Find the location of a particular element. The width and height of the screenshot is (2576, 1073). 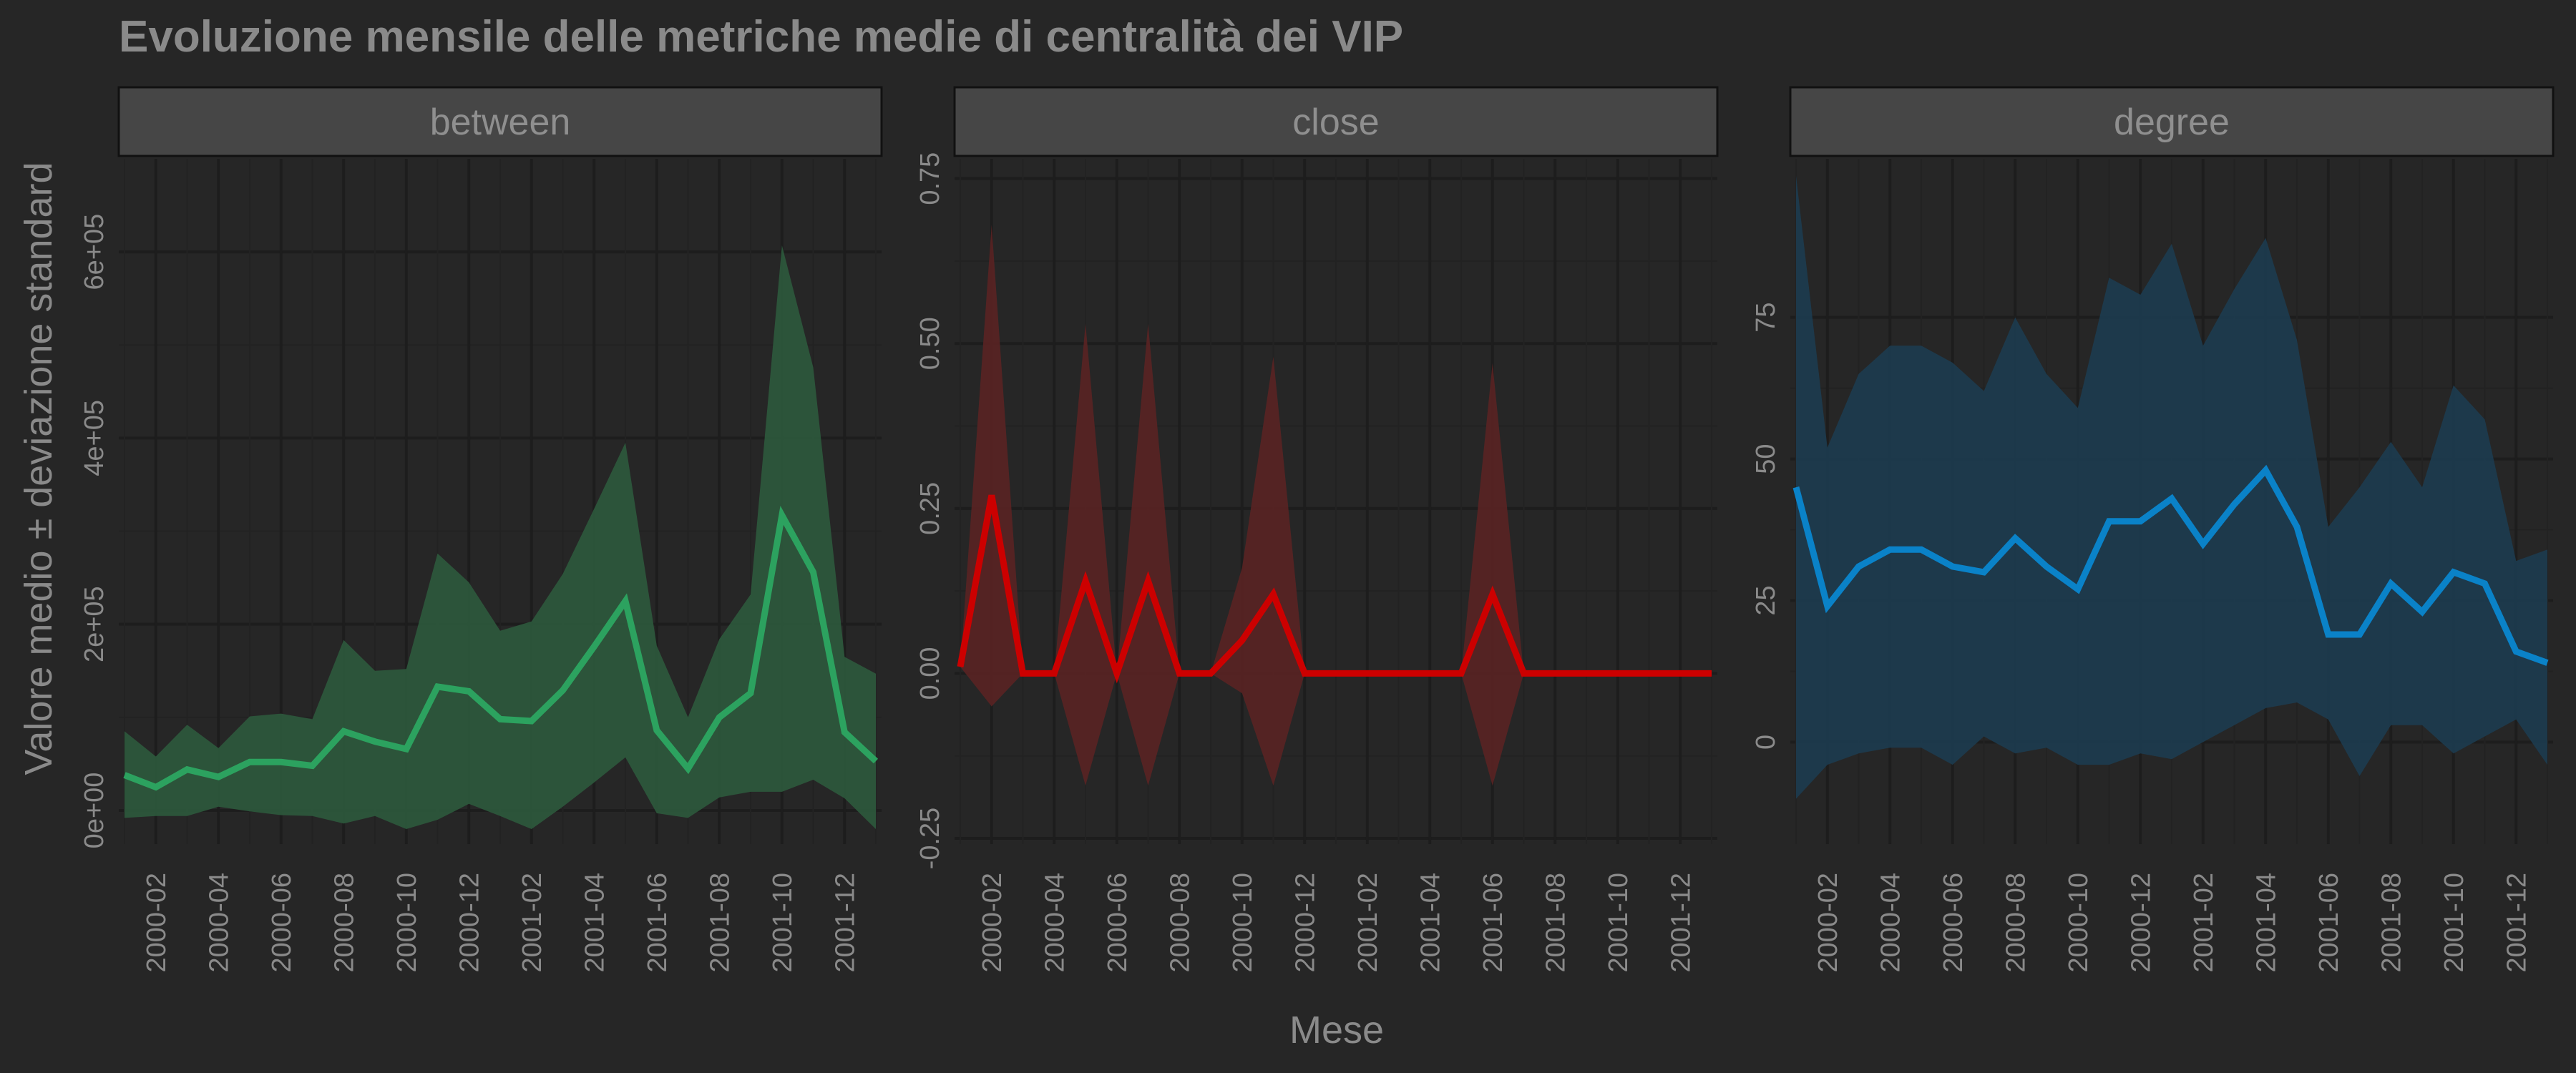

y-tick-label: 0.75 is located at coordinates (930, 178).